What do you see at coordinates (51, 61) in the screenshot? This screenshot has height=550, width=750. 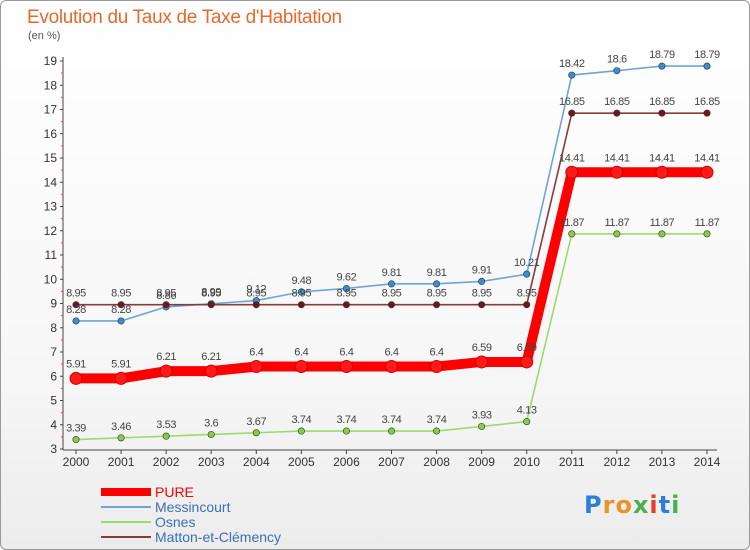 I see `y-tick-label: 19` at bounding box center [51, 61].